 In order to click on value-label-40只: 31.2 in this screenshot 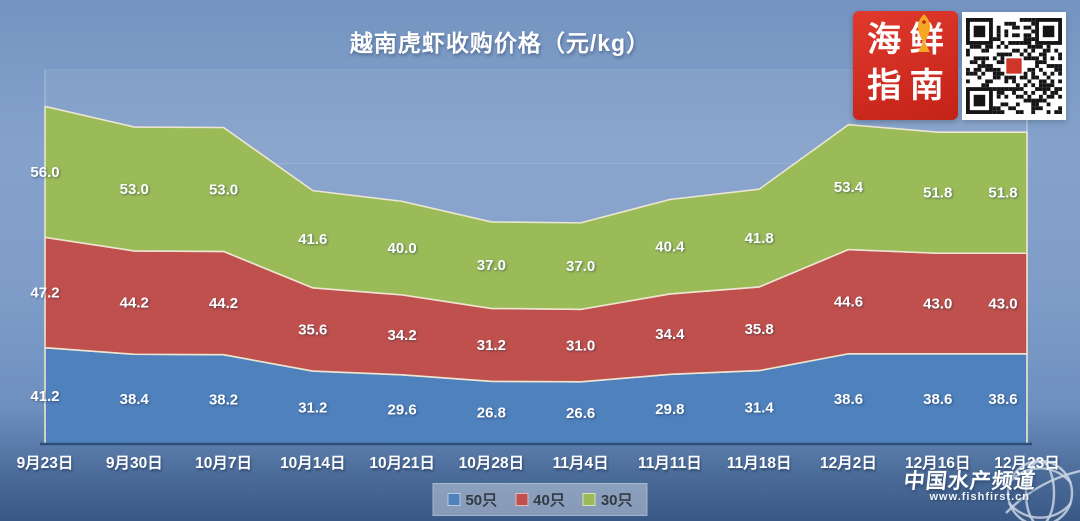, I will do `click(491, 345)`.